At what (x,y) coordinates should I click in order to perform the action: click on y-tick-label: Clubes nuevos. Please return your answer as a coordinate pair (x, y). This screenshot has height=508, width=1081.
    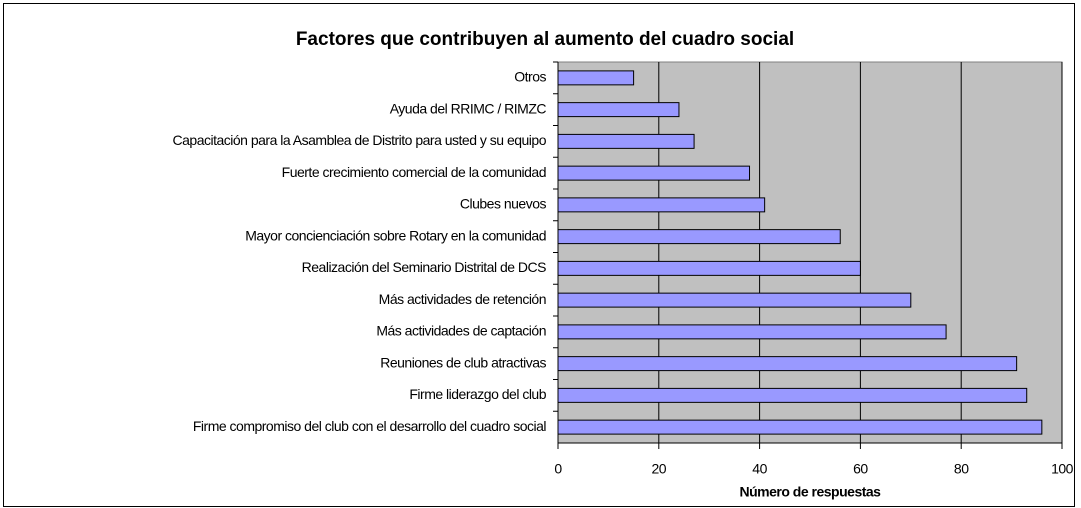
    Looking at the image, I should click on (503, 204).